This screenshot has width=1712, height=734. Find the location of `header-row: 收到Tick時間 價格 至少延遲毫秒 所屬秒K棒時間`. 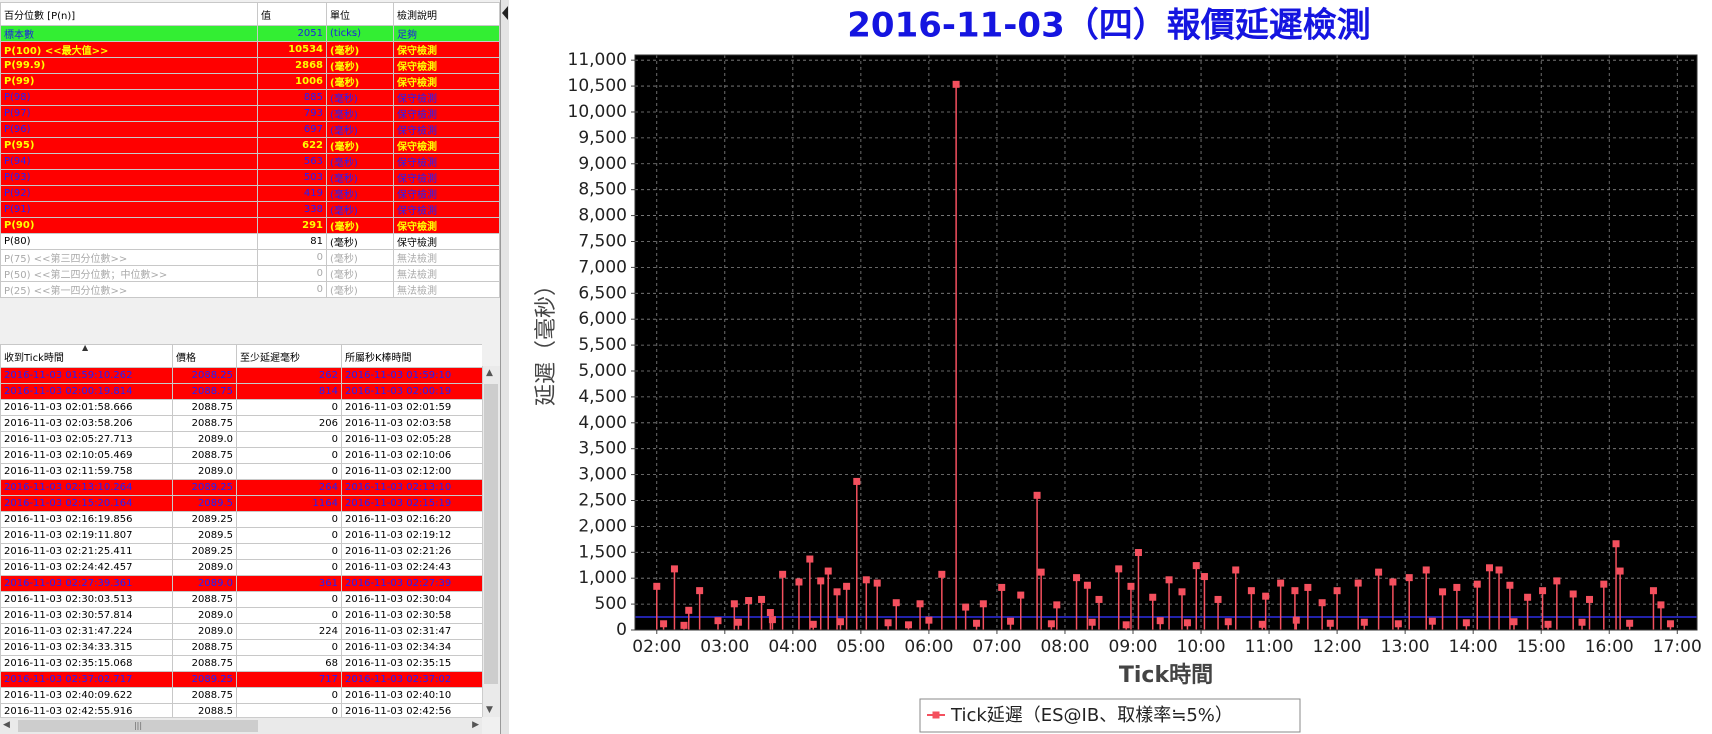

header-row: 收到Tick時間 價格 至少延遲毫秒 所屬秒K棒時間 is located at coordinates (241, 356).